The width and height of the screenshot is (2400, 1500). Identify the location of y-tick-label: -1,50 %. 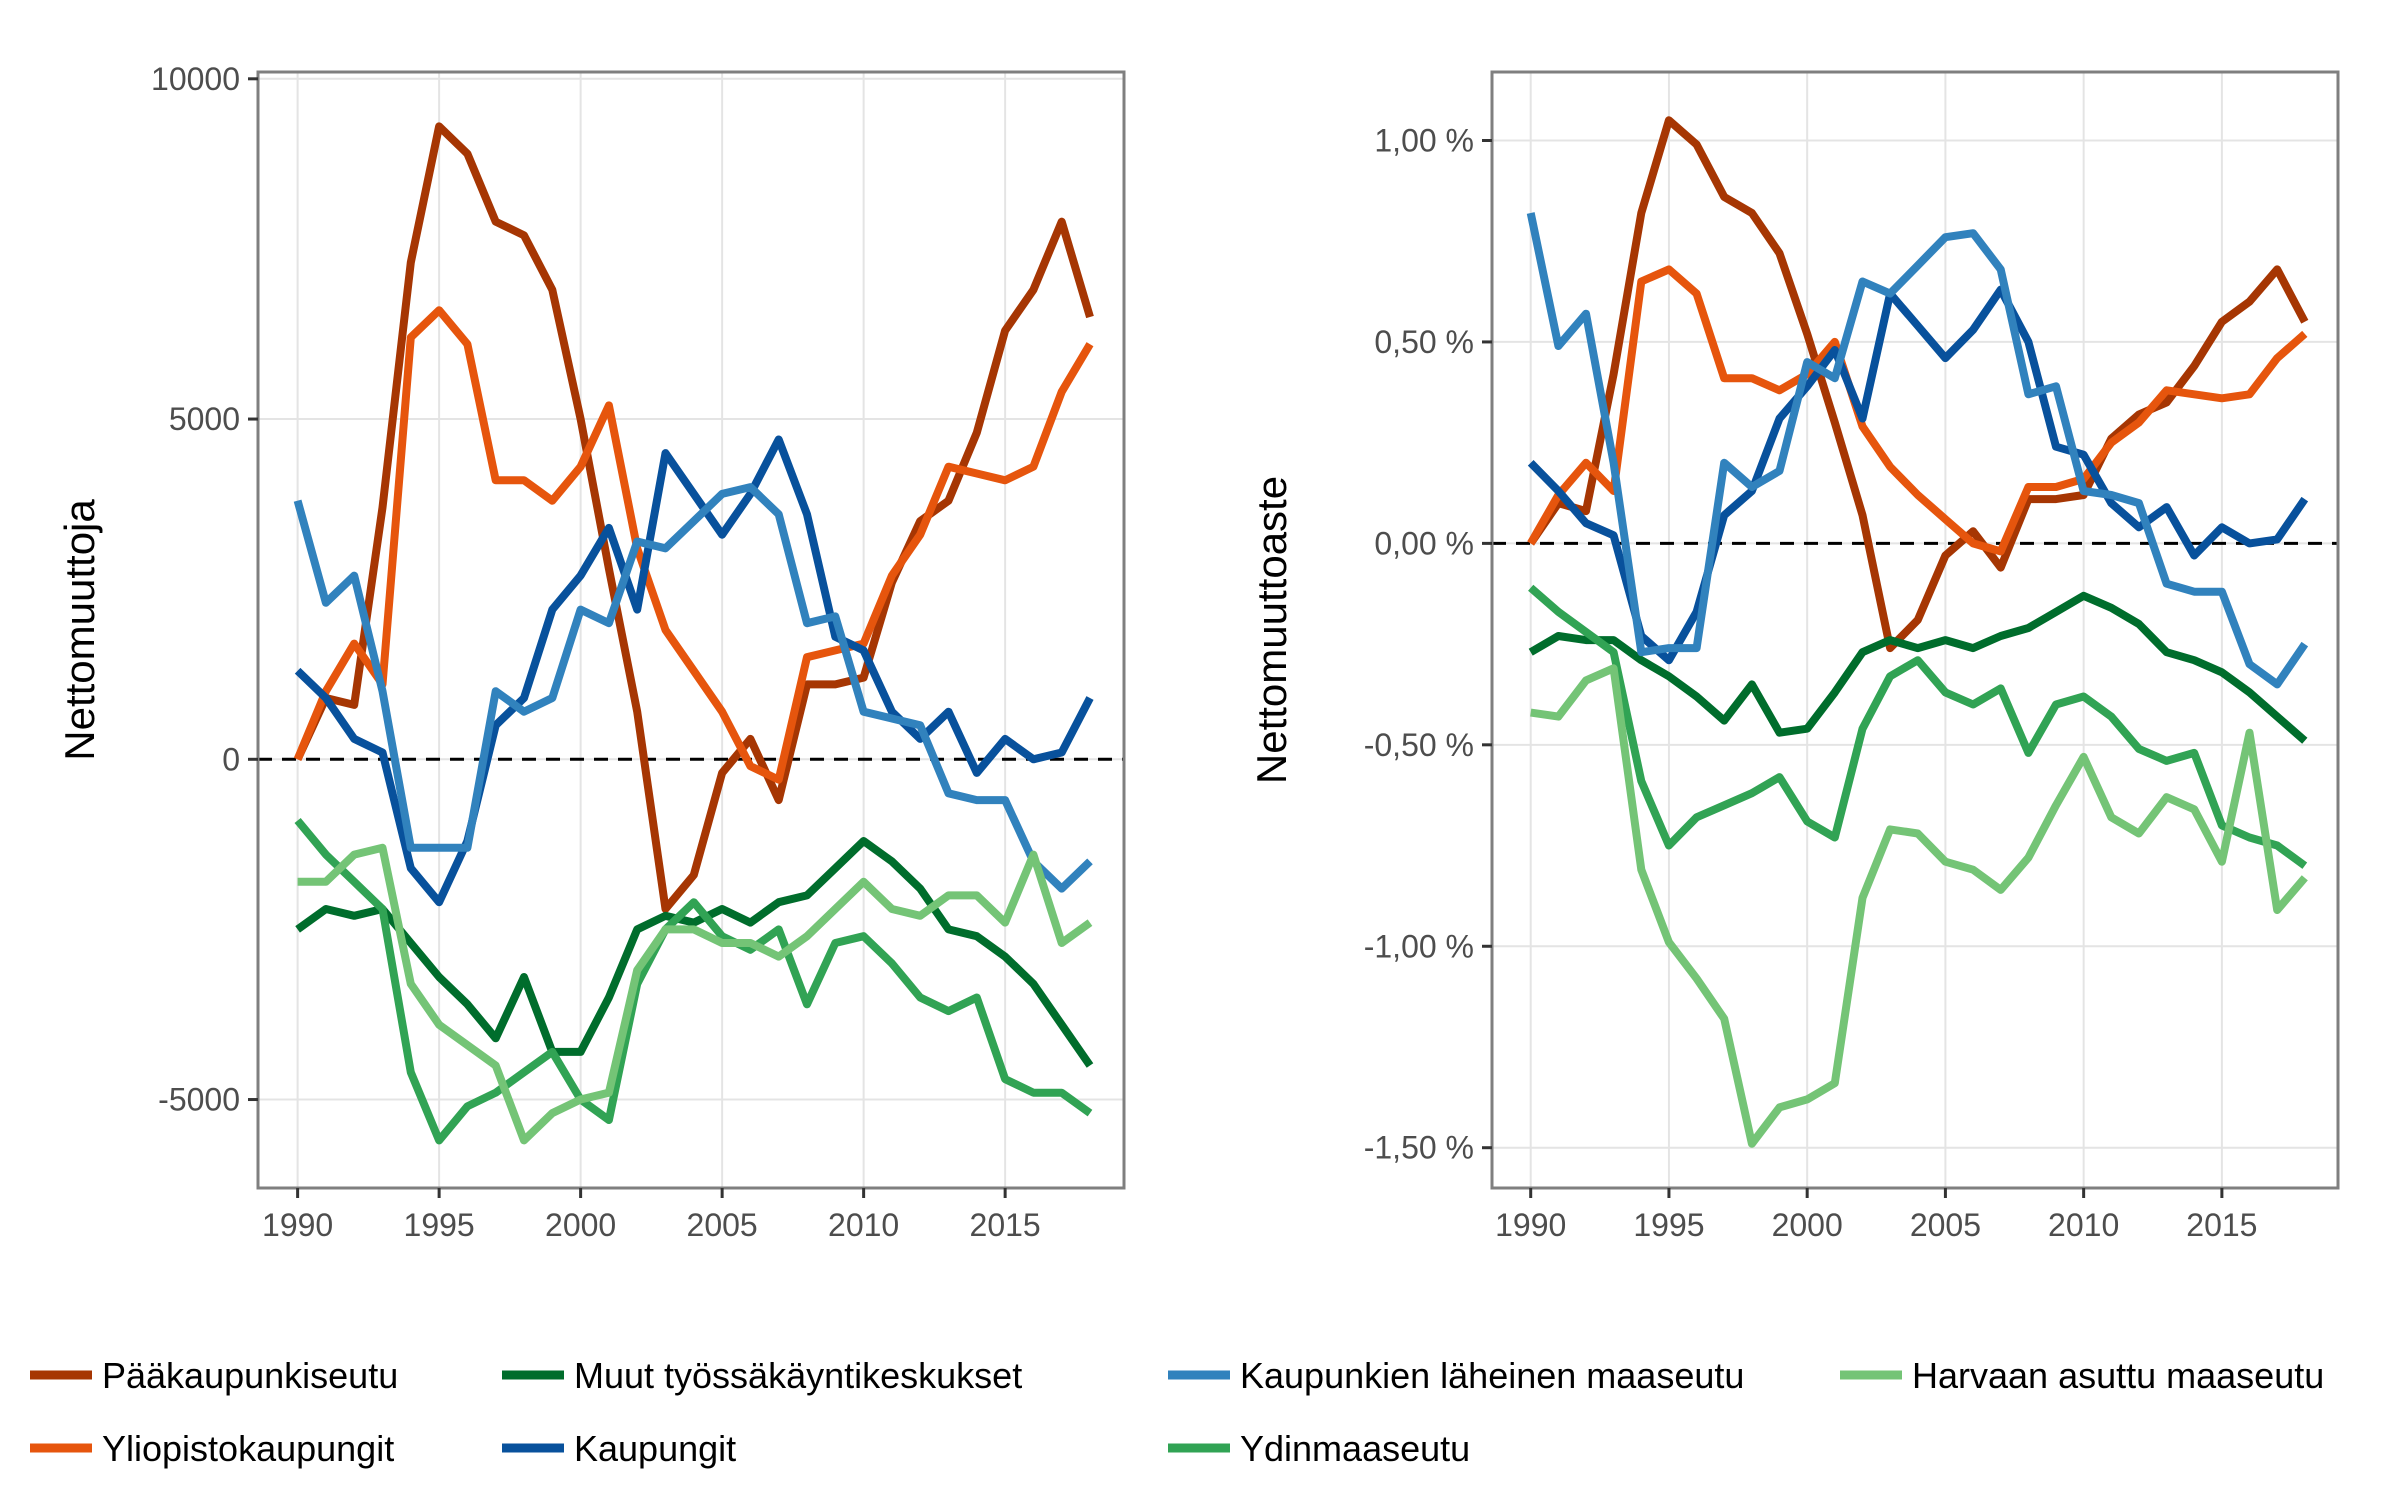
(1419, 1148).